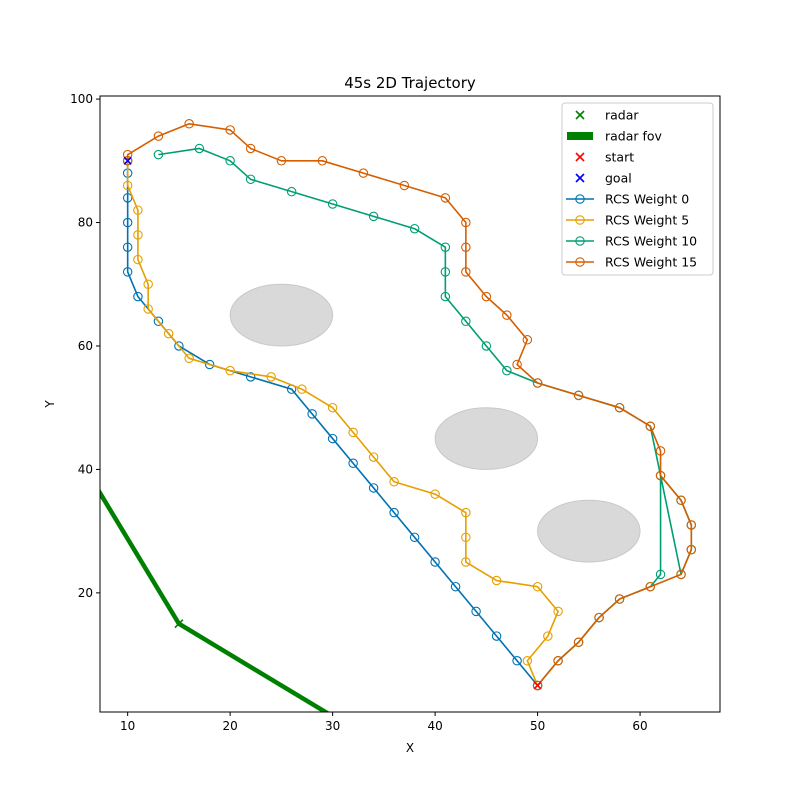 The image size is (800, 804). I want to click on radar-fov-layer, so click(215, 600).